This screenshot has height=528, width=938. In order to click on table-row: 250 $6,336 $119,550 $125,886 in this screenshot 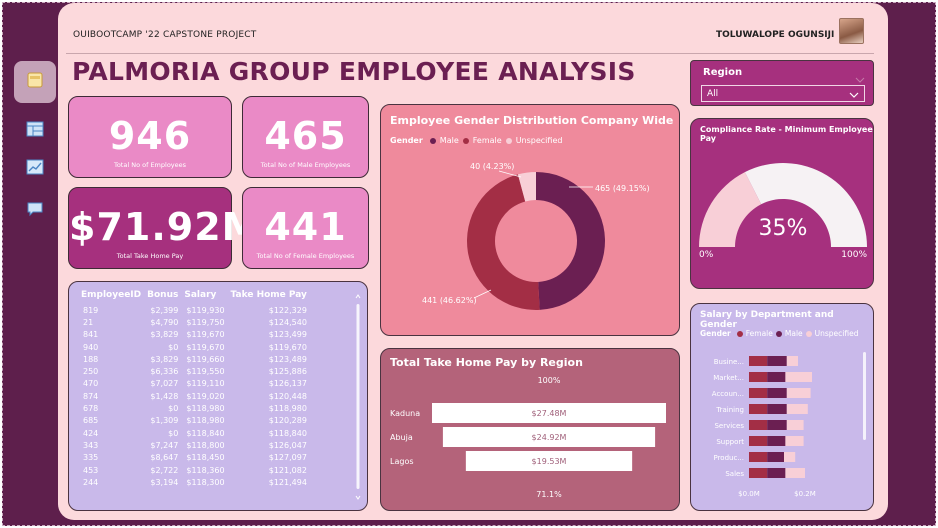, I will do `click(195, 371)`.